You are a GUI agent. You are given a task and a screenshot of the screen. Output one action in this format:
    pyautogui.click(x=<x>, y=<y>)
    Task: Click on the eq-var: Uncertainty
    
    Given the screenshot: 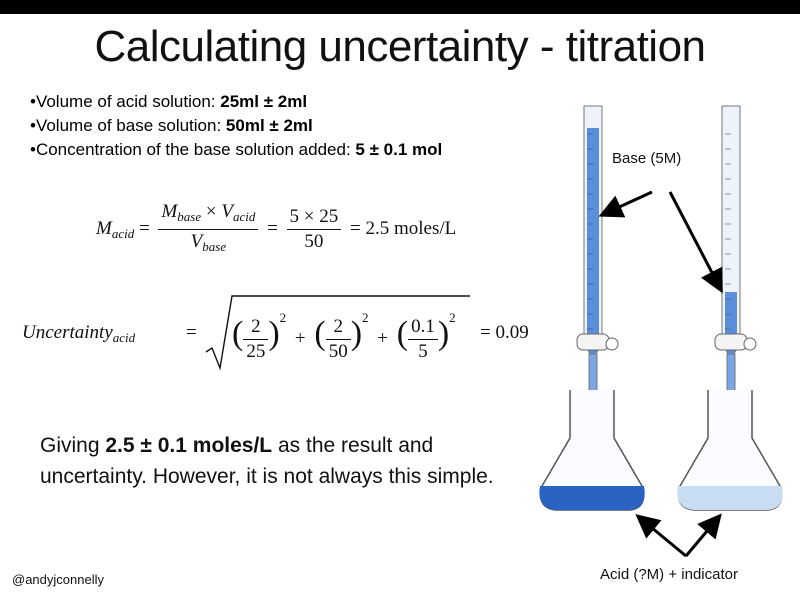 What is the action you would take?
    pyautogui.click(x=67, y=332)
    